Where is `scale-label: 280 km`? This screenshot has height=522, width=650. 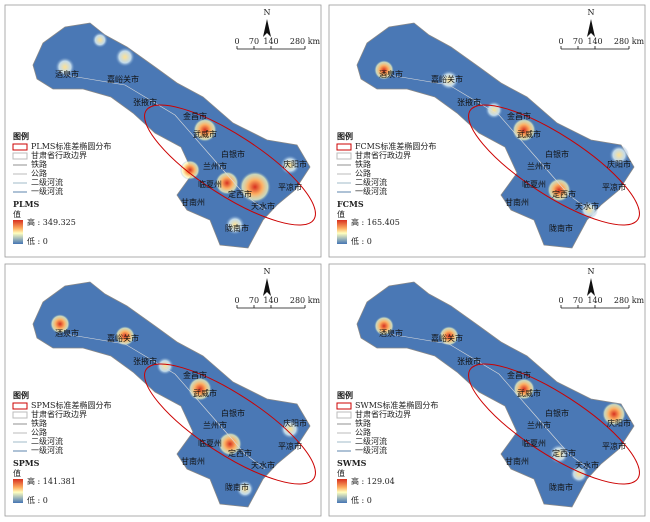 scale-label: 280 km is located at coordinates (305, 300).